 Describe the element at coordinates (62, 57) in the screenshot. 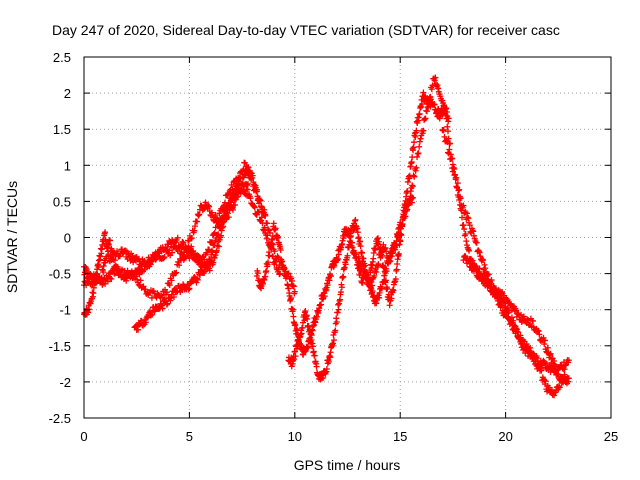

I see `y-tick-label: 2.5` at that location.